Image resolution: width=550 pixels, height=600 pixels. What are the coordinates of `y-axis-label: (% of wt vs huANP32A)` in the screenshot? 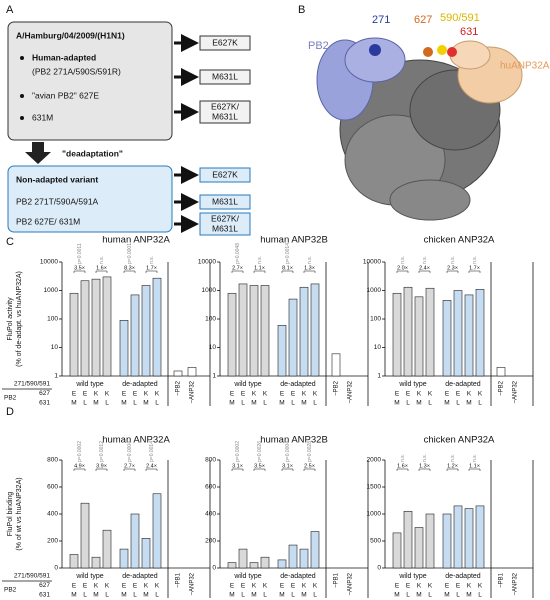 It's located at (19, 513).